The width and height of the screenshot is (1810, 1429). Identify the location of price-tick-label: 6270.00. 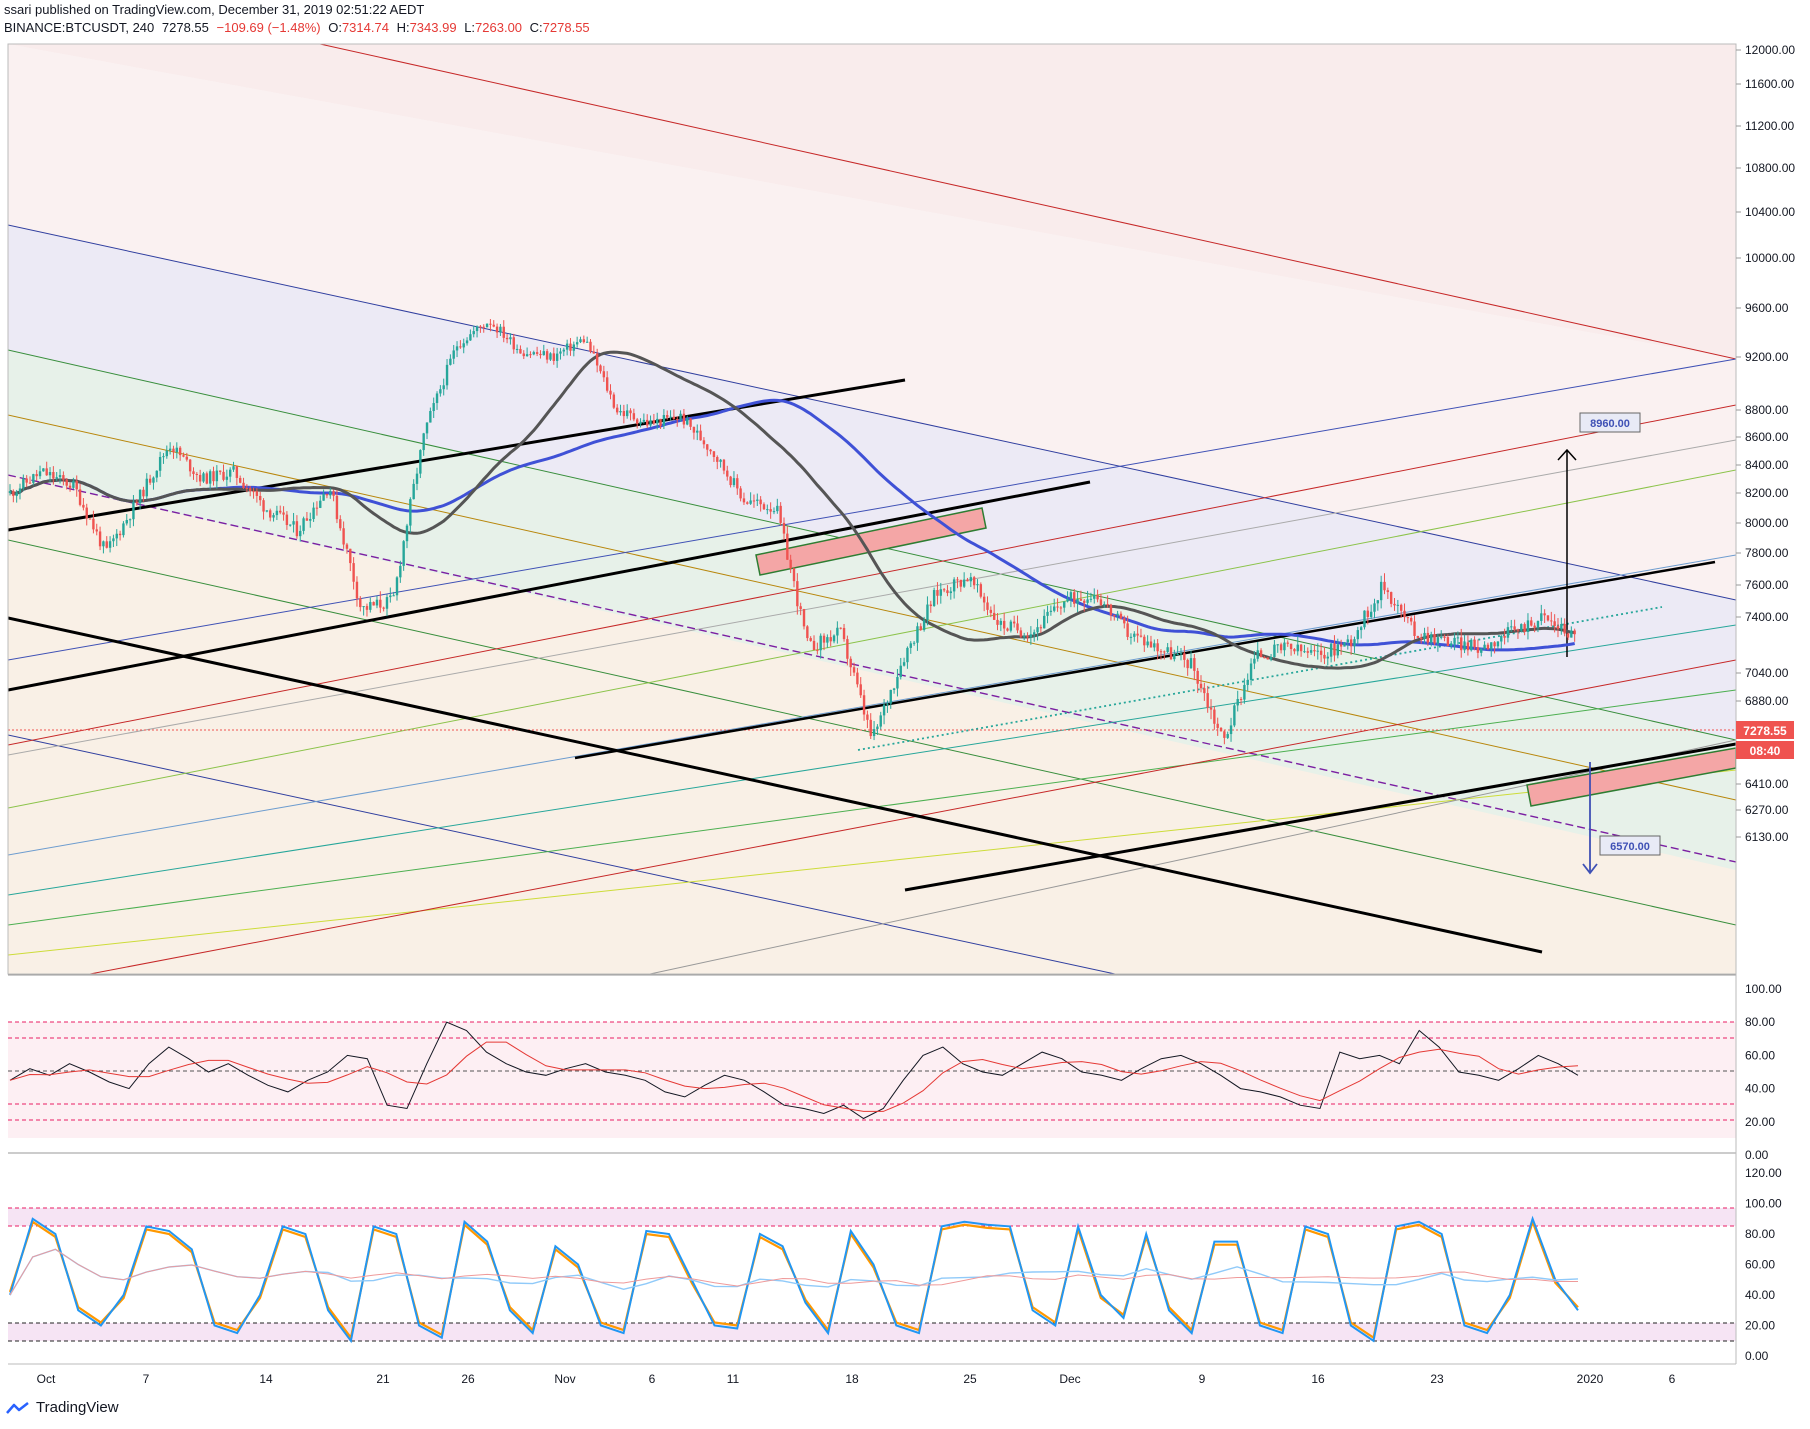
(1767, 810).